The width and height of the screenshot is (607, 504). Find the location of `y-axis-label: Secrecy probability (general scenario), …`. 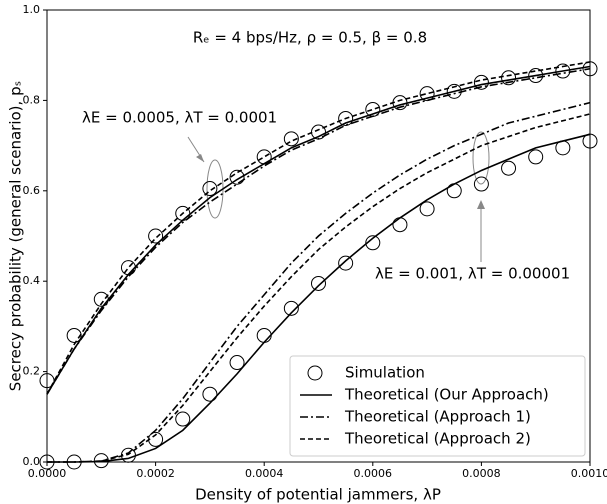

y-axis-label: Secrecy probability (general scenario), … is located at coordinates (16, 236).